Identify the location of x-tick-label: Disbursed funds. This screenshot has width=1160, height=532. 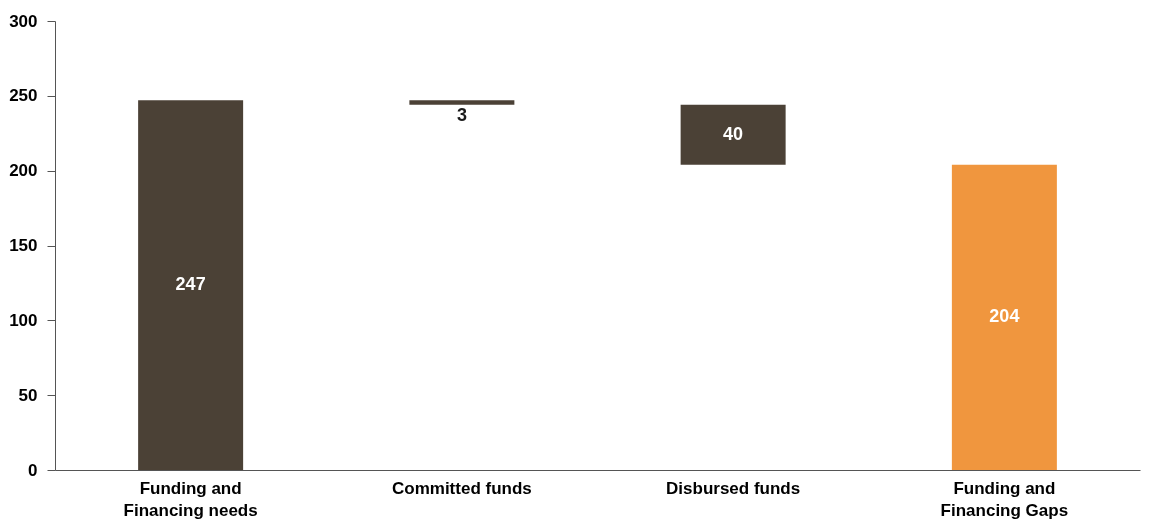
(733, 488).